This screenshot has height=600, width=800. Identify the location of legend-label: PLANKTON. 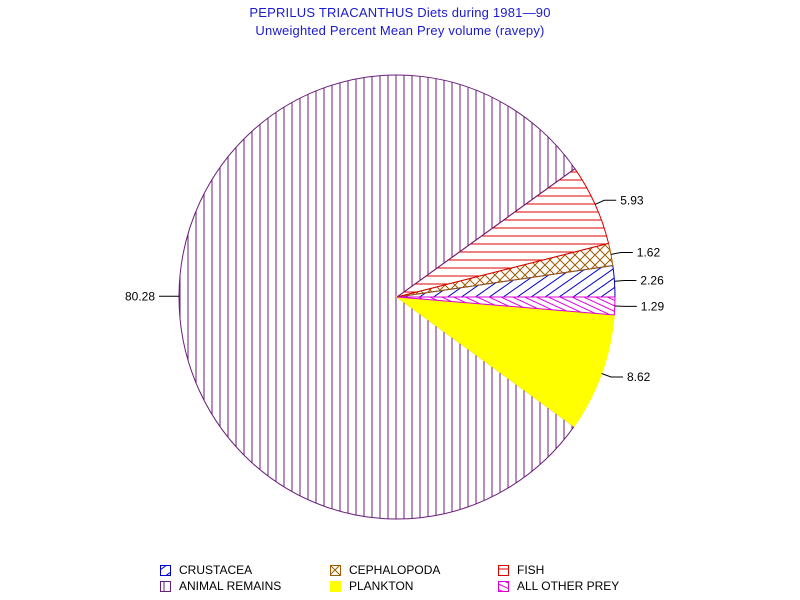
(381, 586).